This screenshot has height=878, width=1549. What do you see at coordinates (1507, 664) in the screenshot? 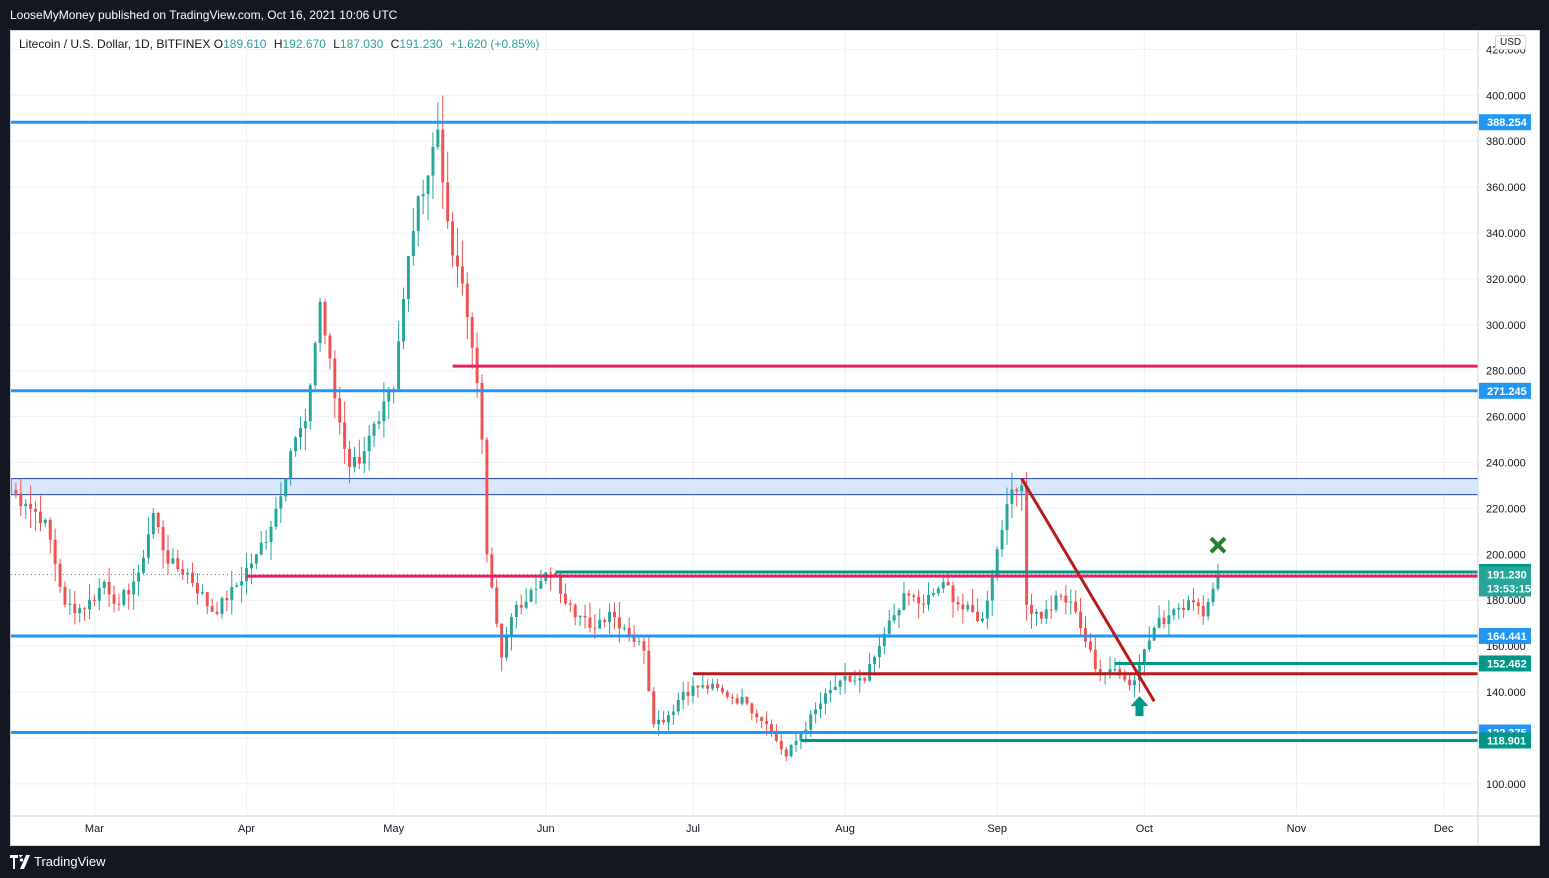
I see `price-tag-label: 152.462` at bounding box center [1507, 664].